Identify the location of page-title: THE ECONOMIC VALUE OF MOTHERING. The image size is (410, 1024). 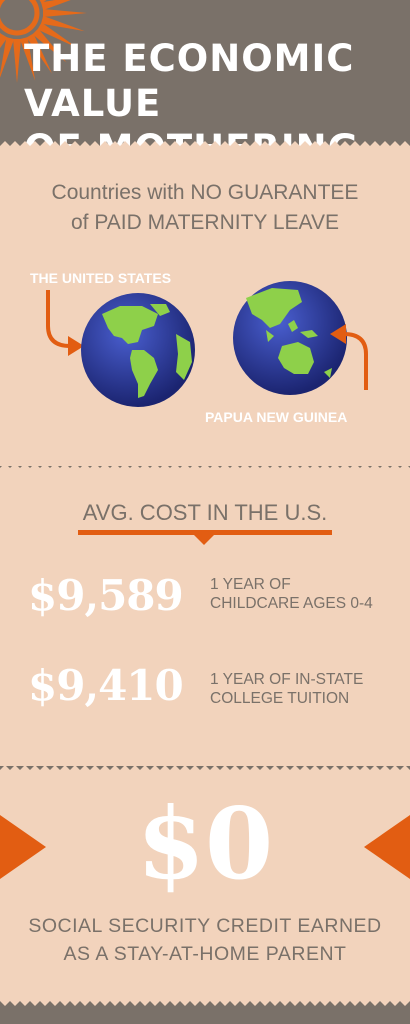
(217, 92).